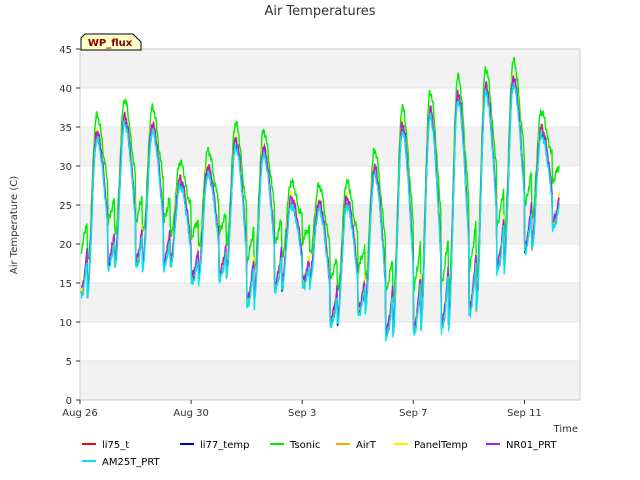 The image size is (640, 480). I want to click on legend-label-paneltemp: PanelTemp, so click(441, 445).